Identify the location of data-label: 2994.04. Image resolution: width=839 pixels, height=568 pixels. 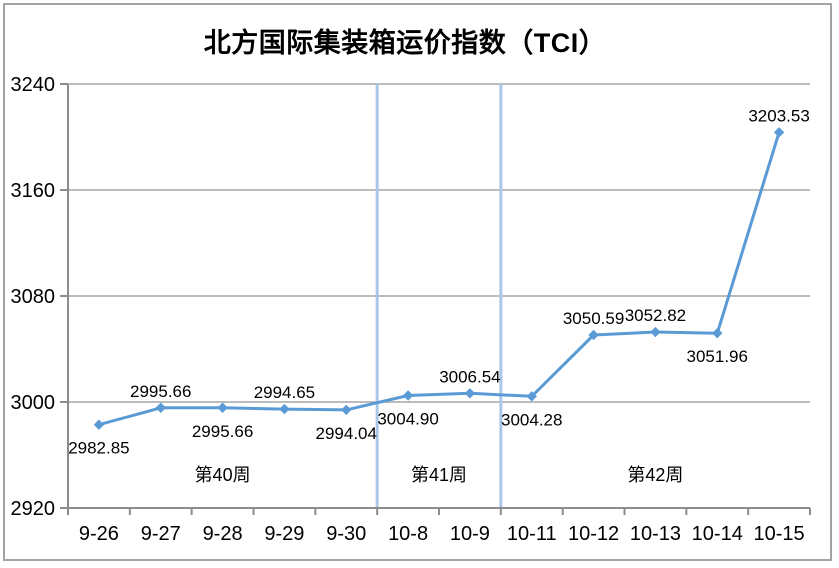
(346, 433).